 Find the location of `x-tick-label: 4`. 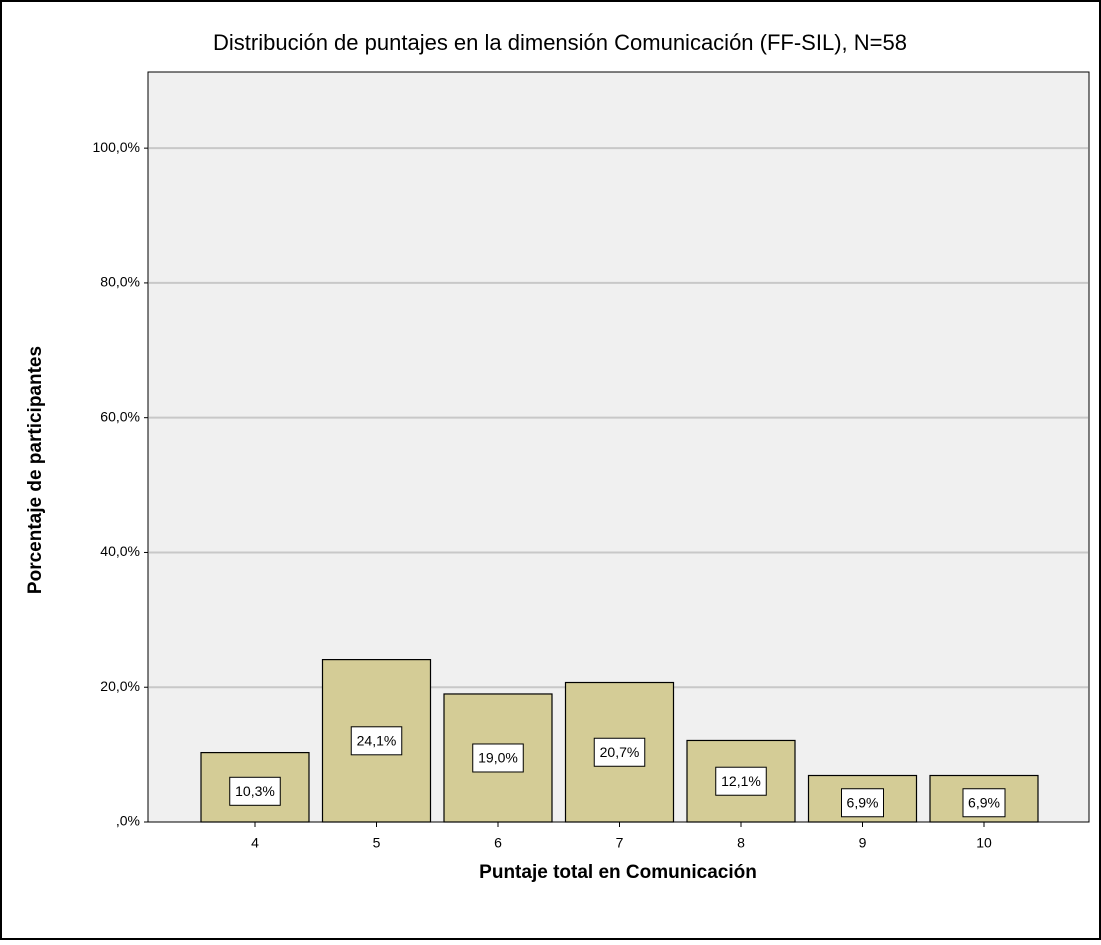

x-tick-label: 4 is located at coordinates (255, 843).